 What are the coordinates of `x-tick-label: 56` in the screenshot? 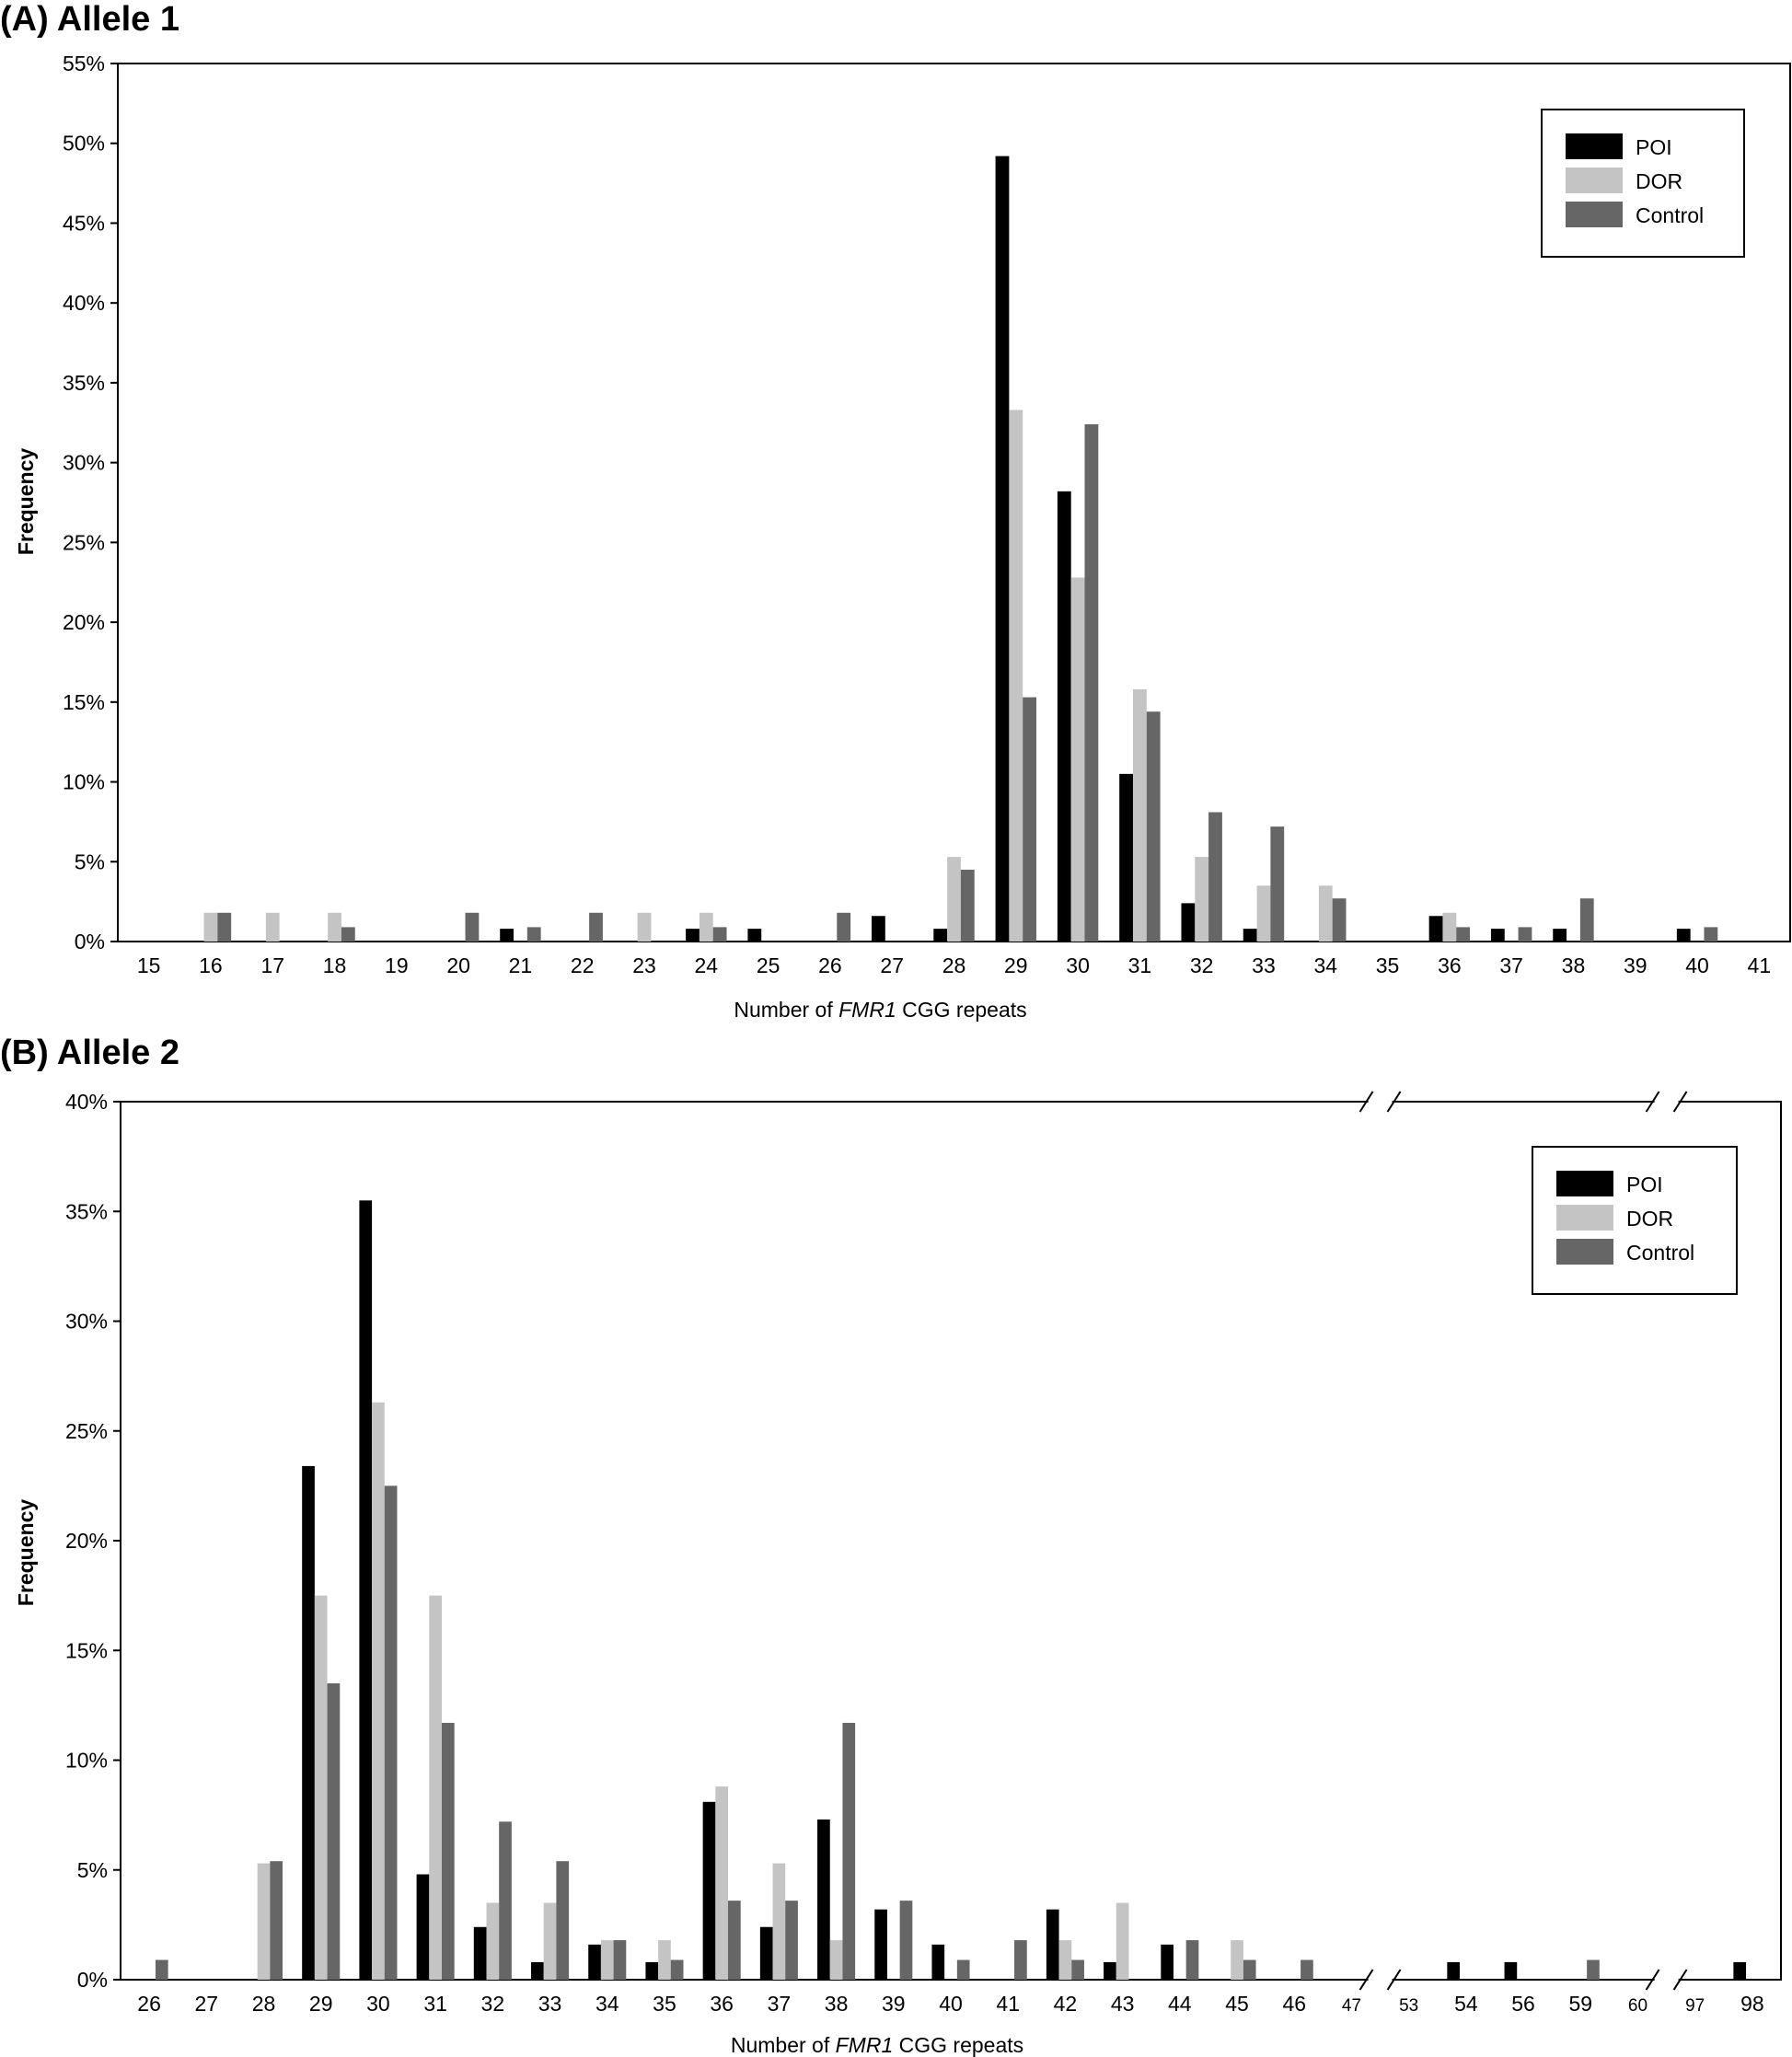 It's located at (1523, 2004).